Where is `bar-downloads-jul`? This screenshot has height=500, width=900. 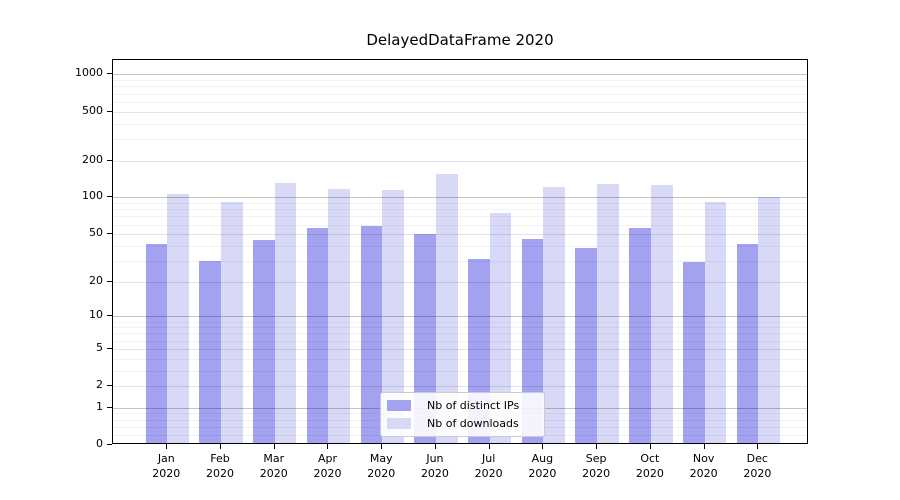
bar-downloads-jul is located at coordinates (500, 327).